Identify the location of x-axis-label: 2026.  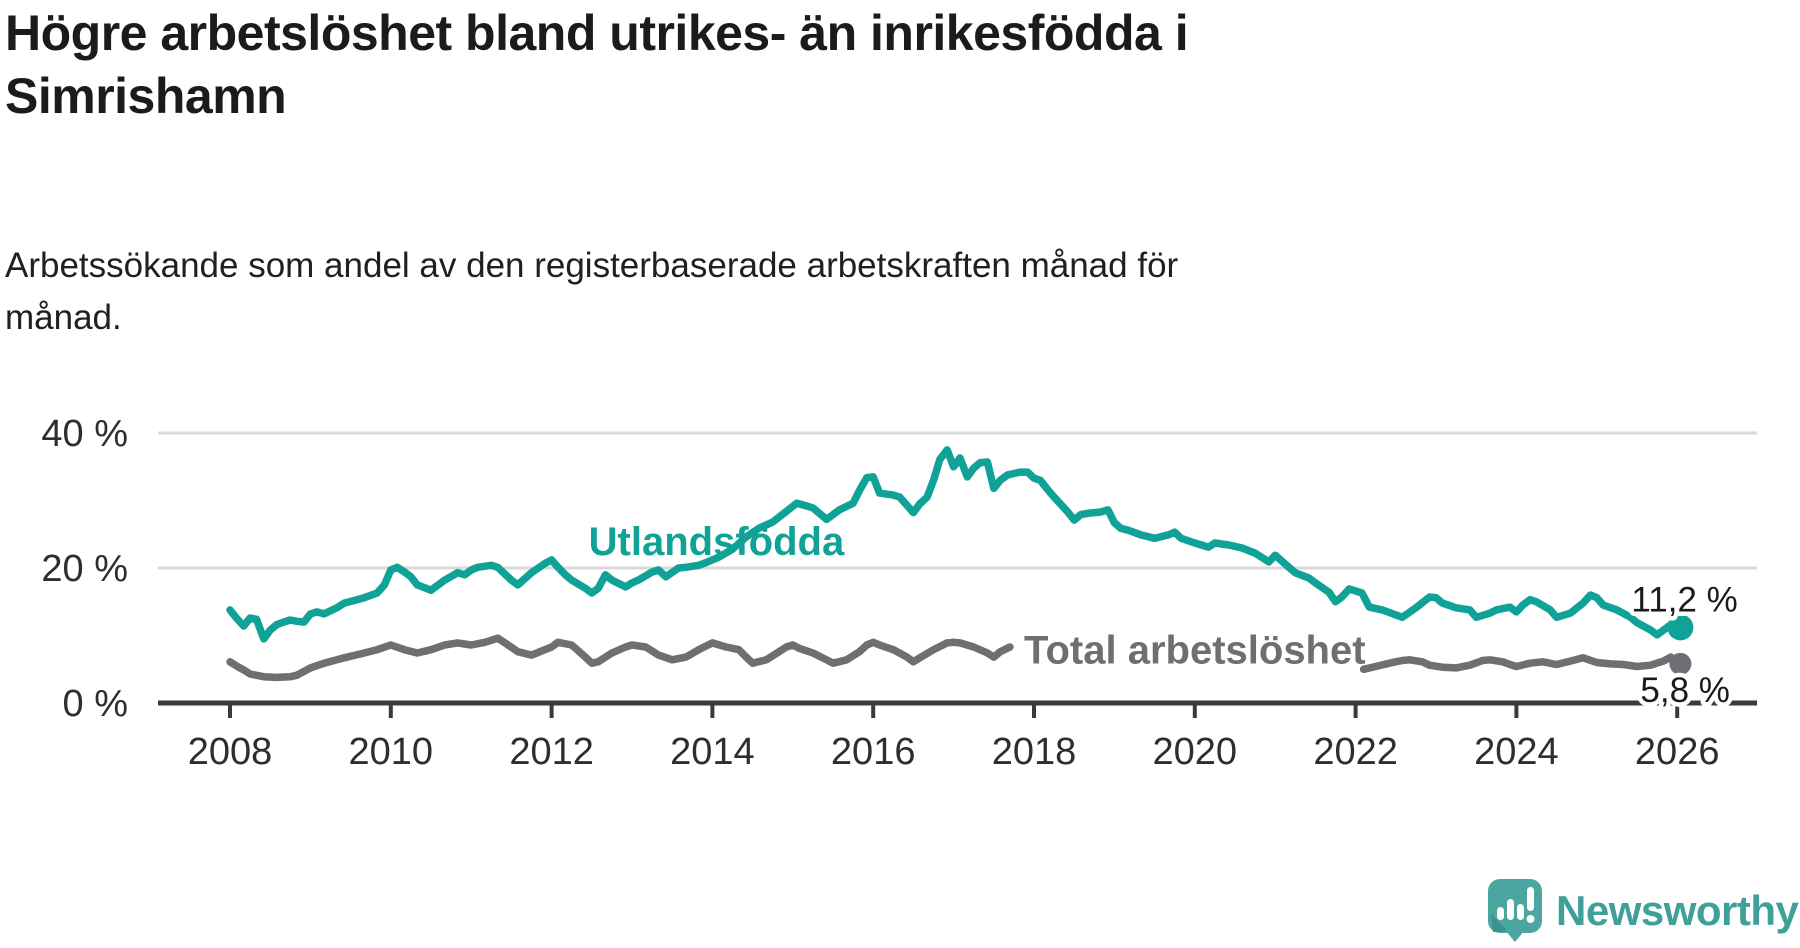
(1677, 752).